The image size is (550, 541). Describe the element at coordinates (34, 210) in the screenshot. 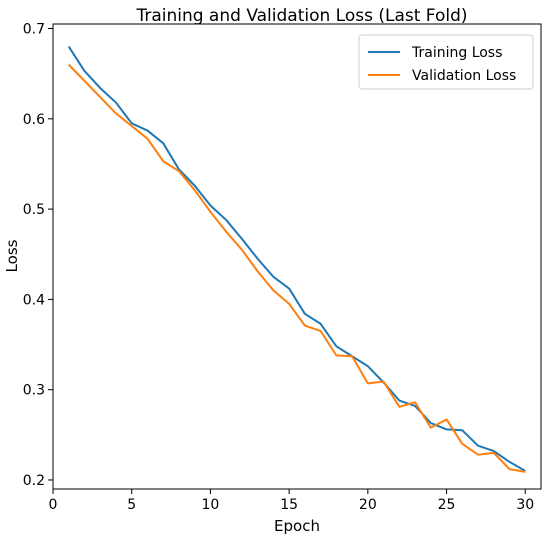

I see `y-tick-label: 0.5` at that location.